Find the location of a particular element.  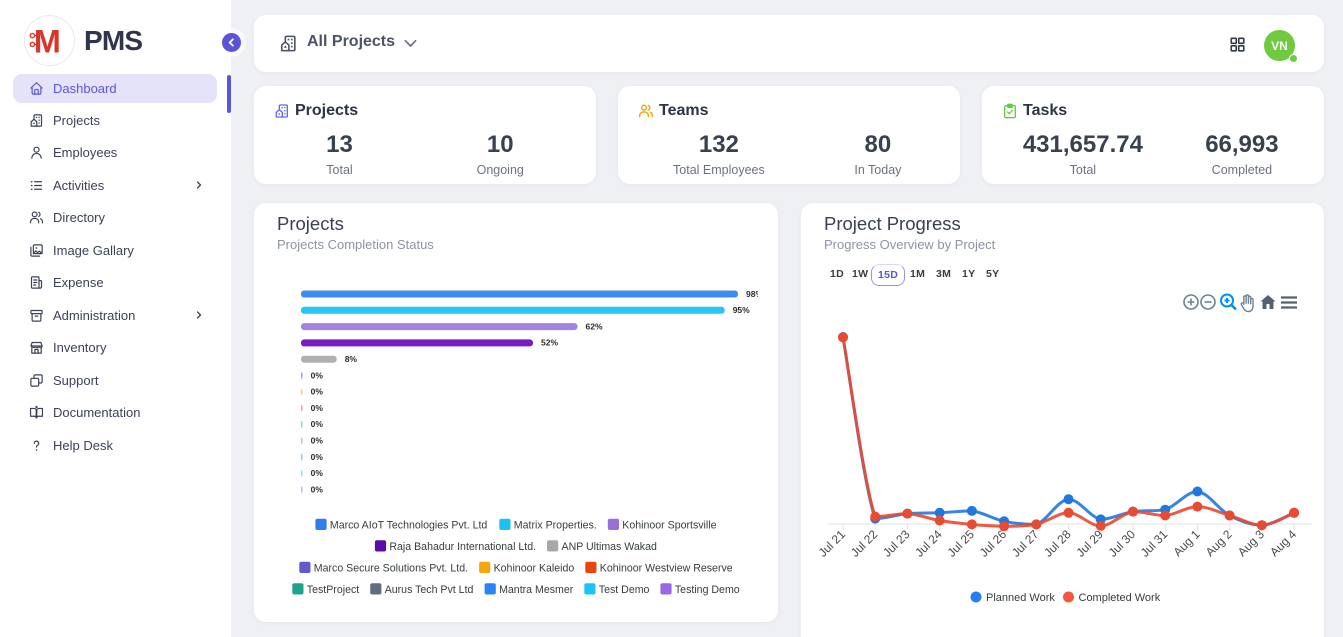

svg-text: Testing Demo is located at coordinates (707, 590).